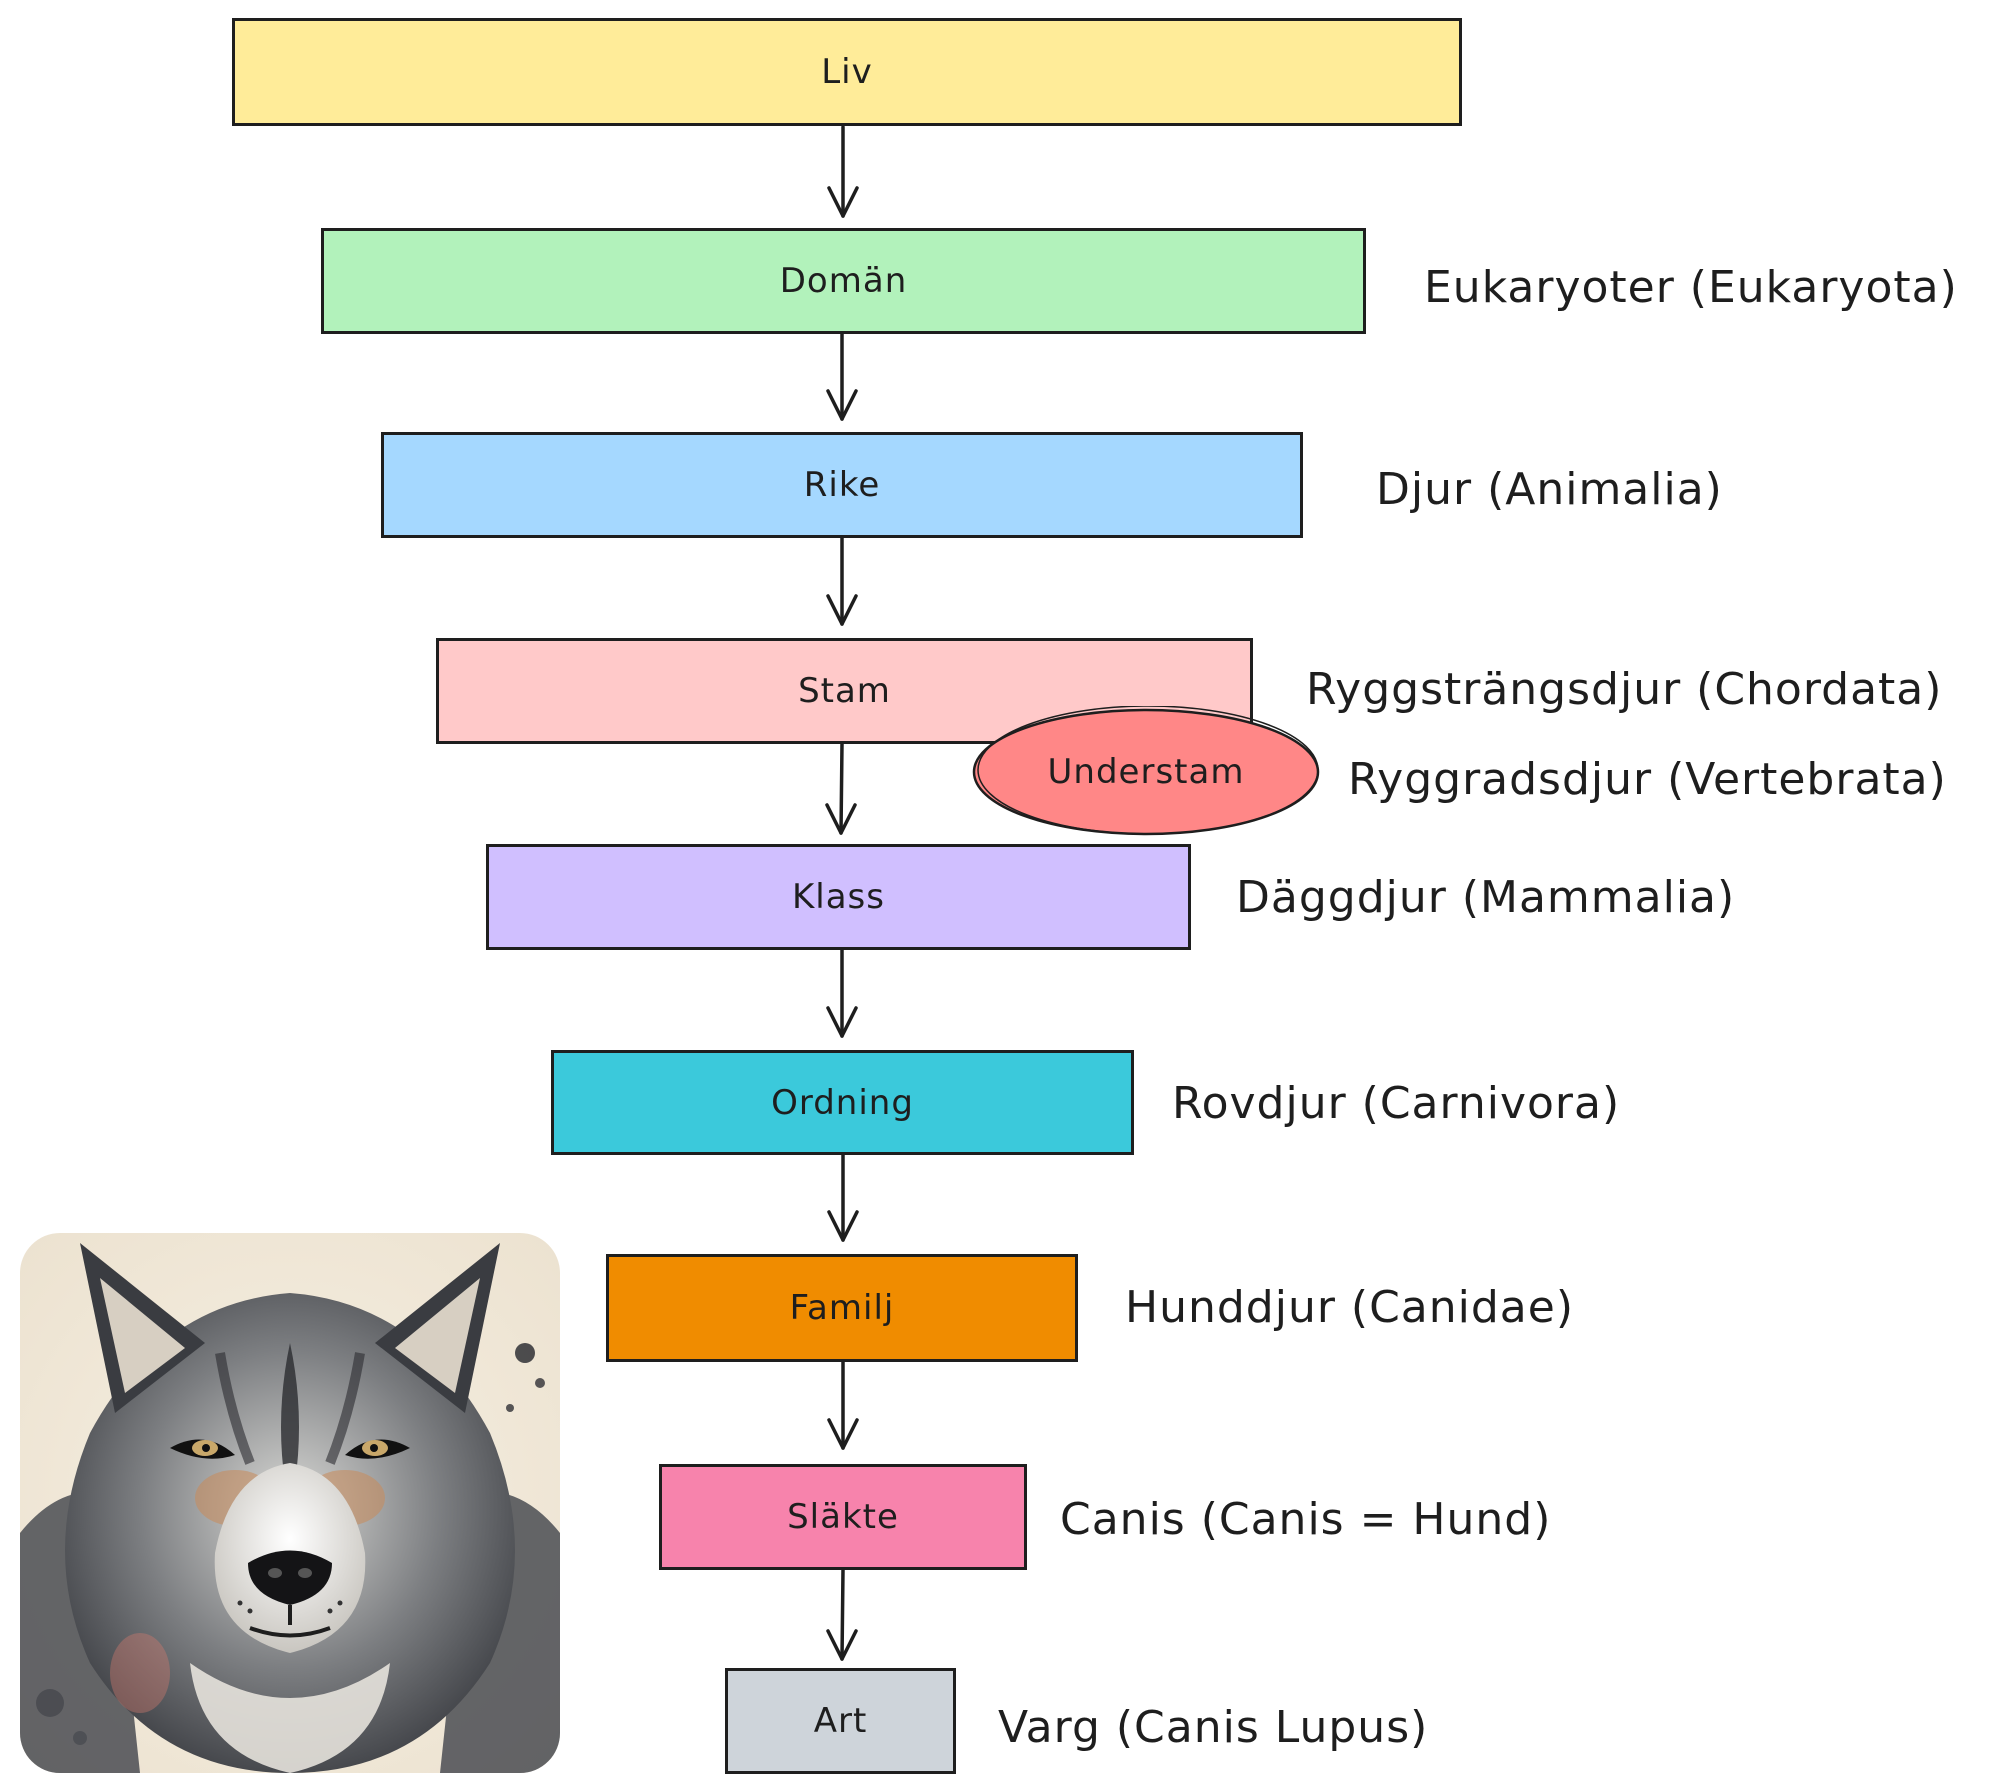 The width and height of the screenshot is (2014, 1788). I want to click on subphylum-ellipse: Understam, so click(1146, 772).